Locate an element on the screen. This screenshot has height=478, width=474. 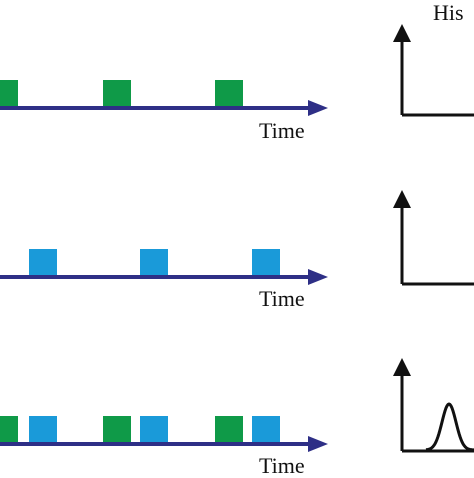
time-label-row-2: Time is located at coordinates (282, 298).